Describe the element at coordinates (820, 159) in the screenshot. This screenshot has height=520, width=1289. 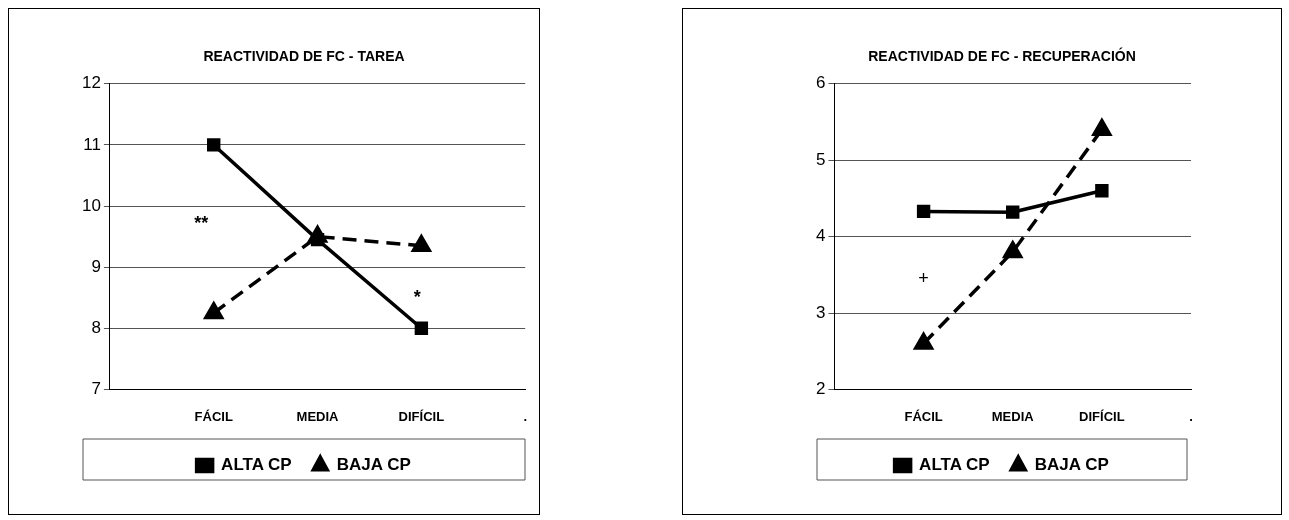
I see `y-tick-label: 5` at that location.